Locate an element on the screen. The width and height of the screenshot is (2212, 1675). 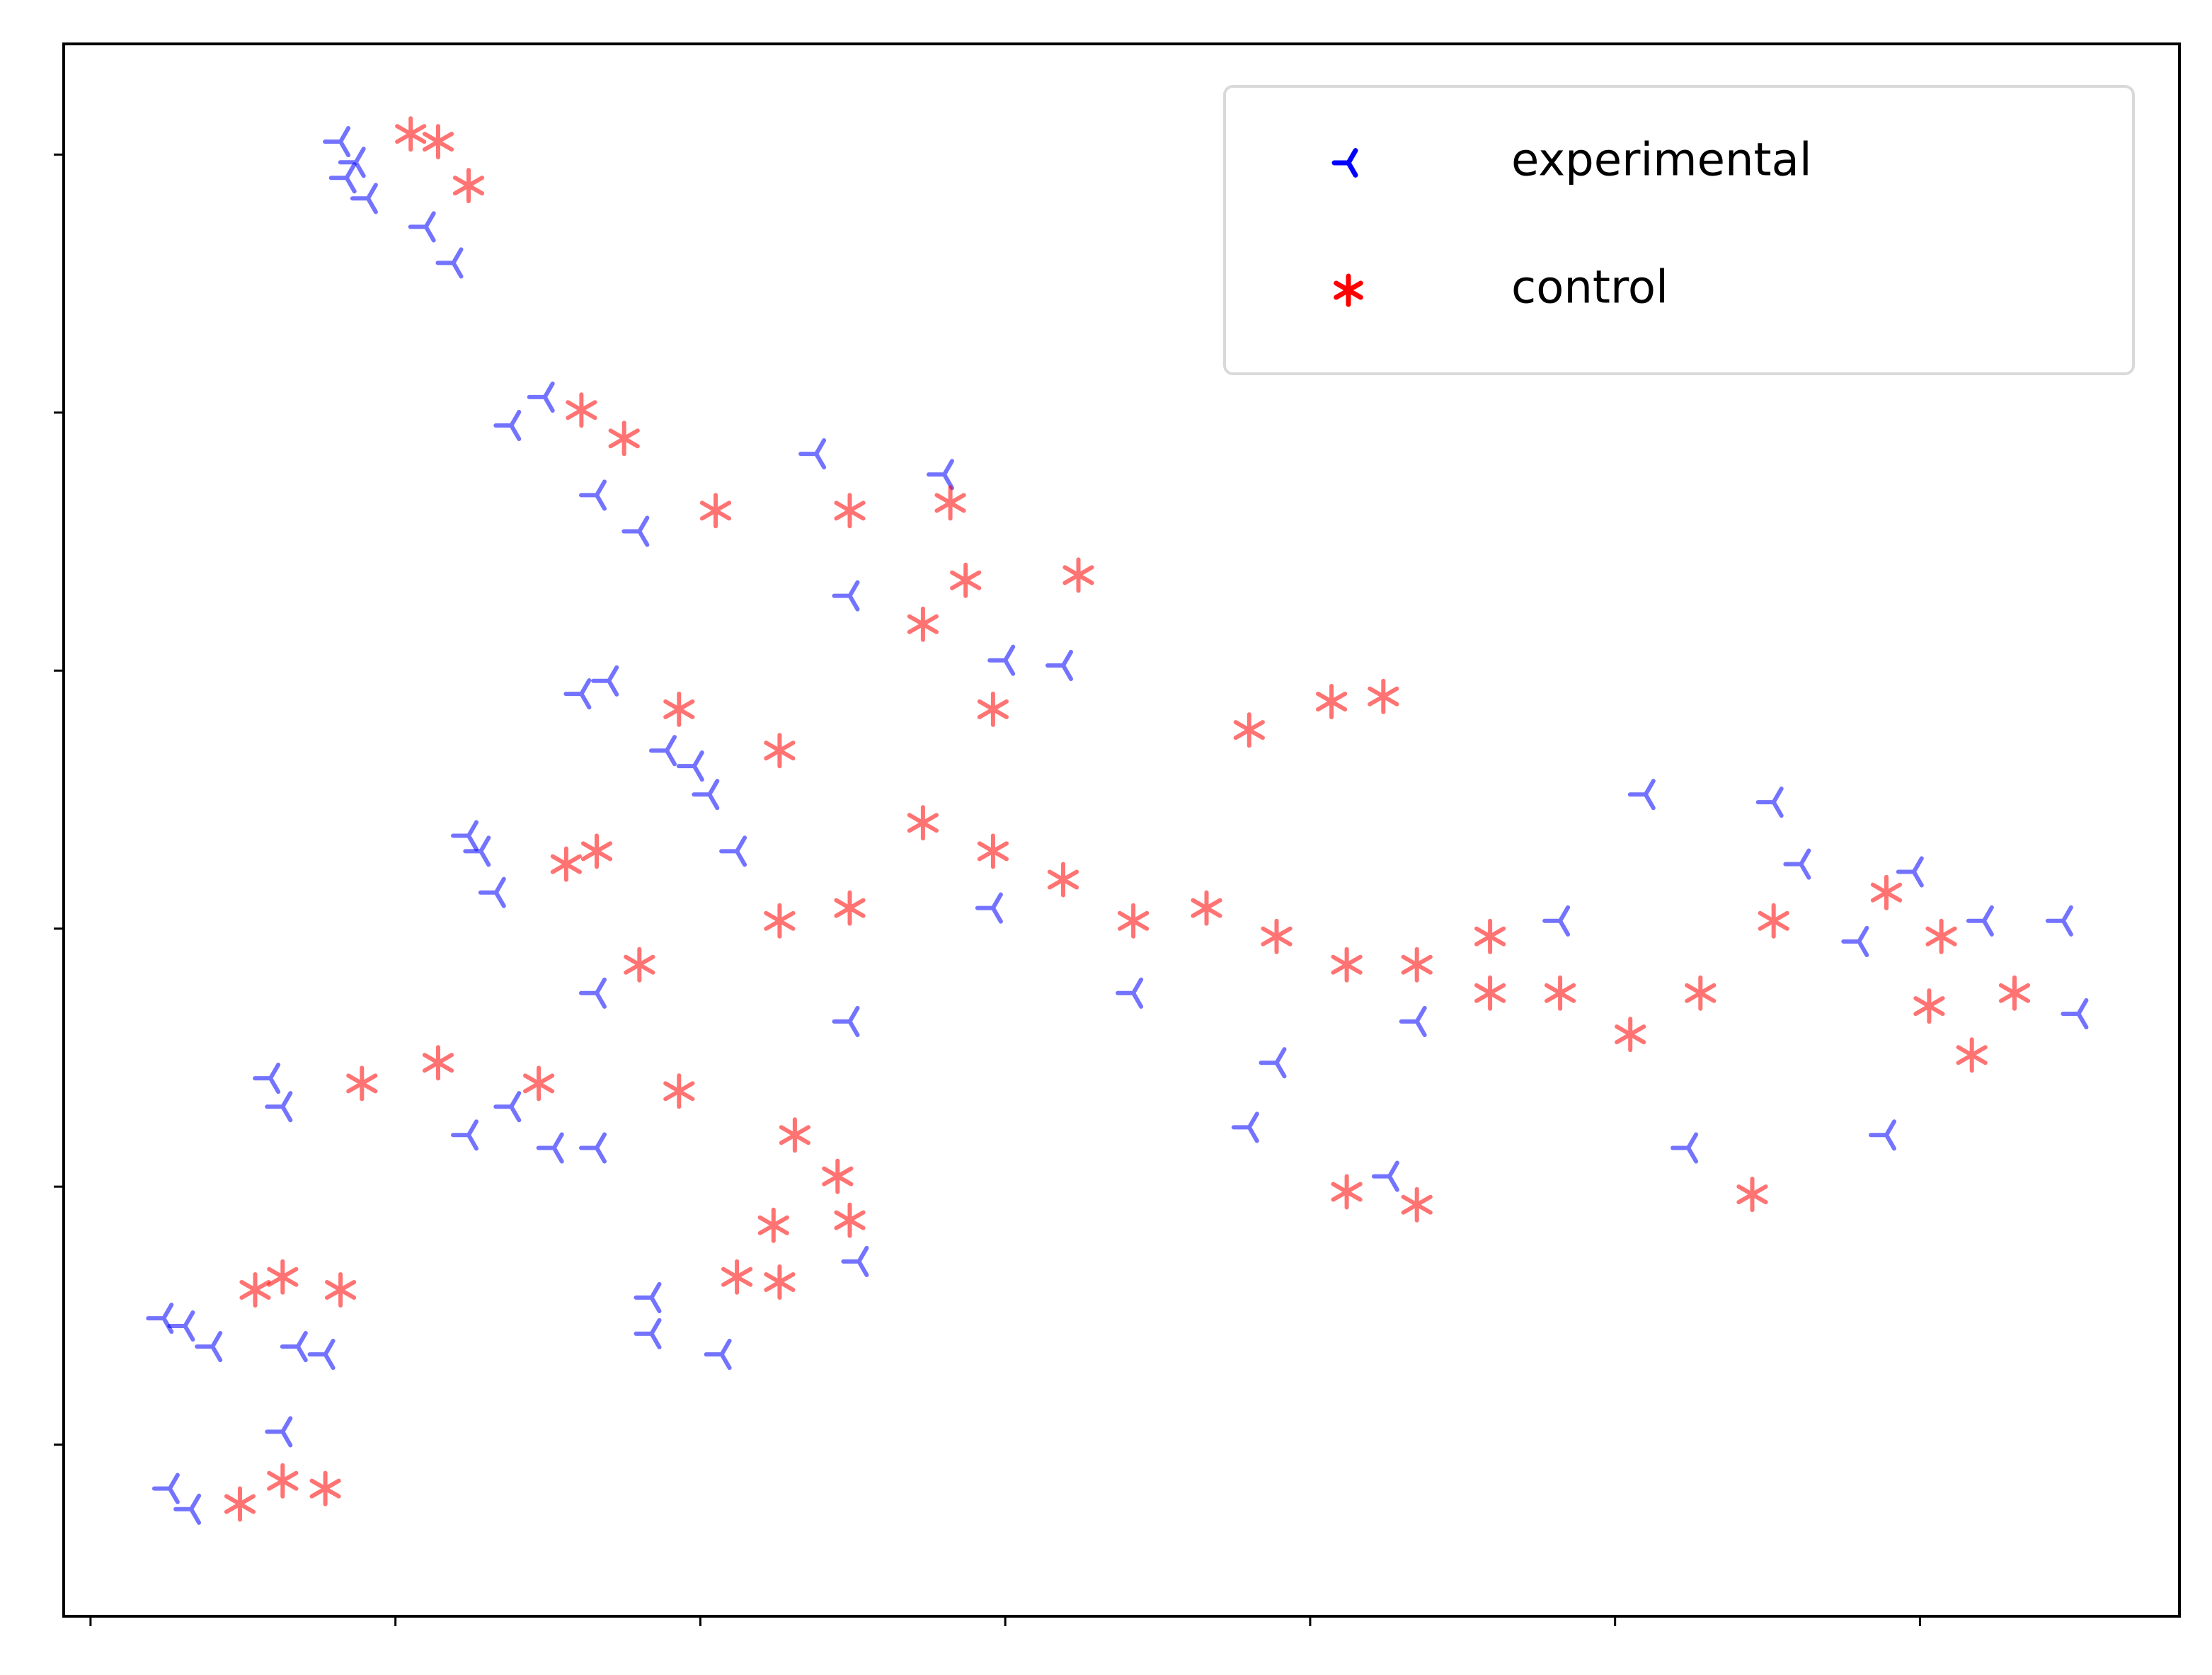
legend: experimental control is located at coordinates (1679, 230).